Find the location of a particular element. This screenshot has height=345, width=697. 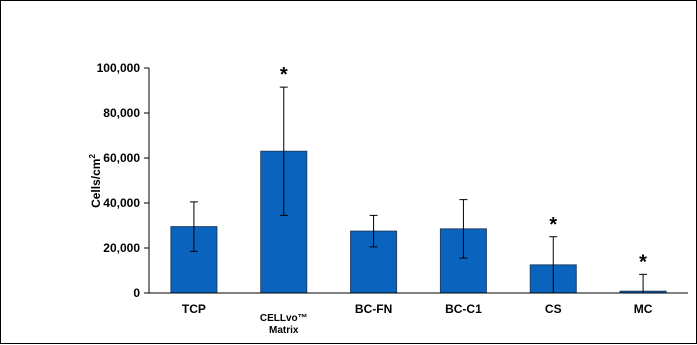

y-tick-label: 40,000 is located at coordinates (121, 203).